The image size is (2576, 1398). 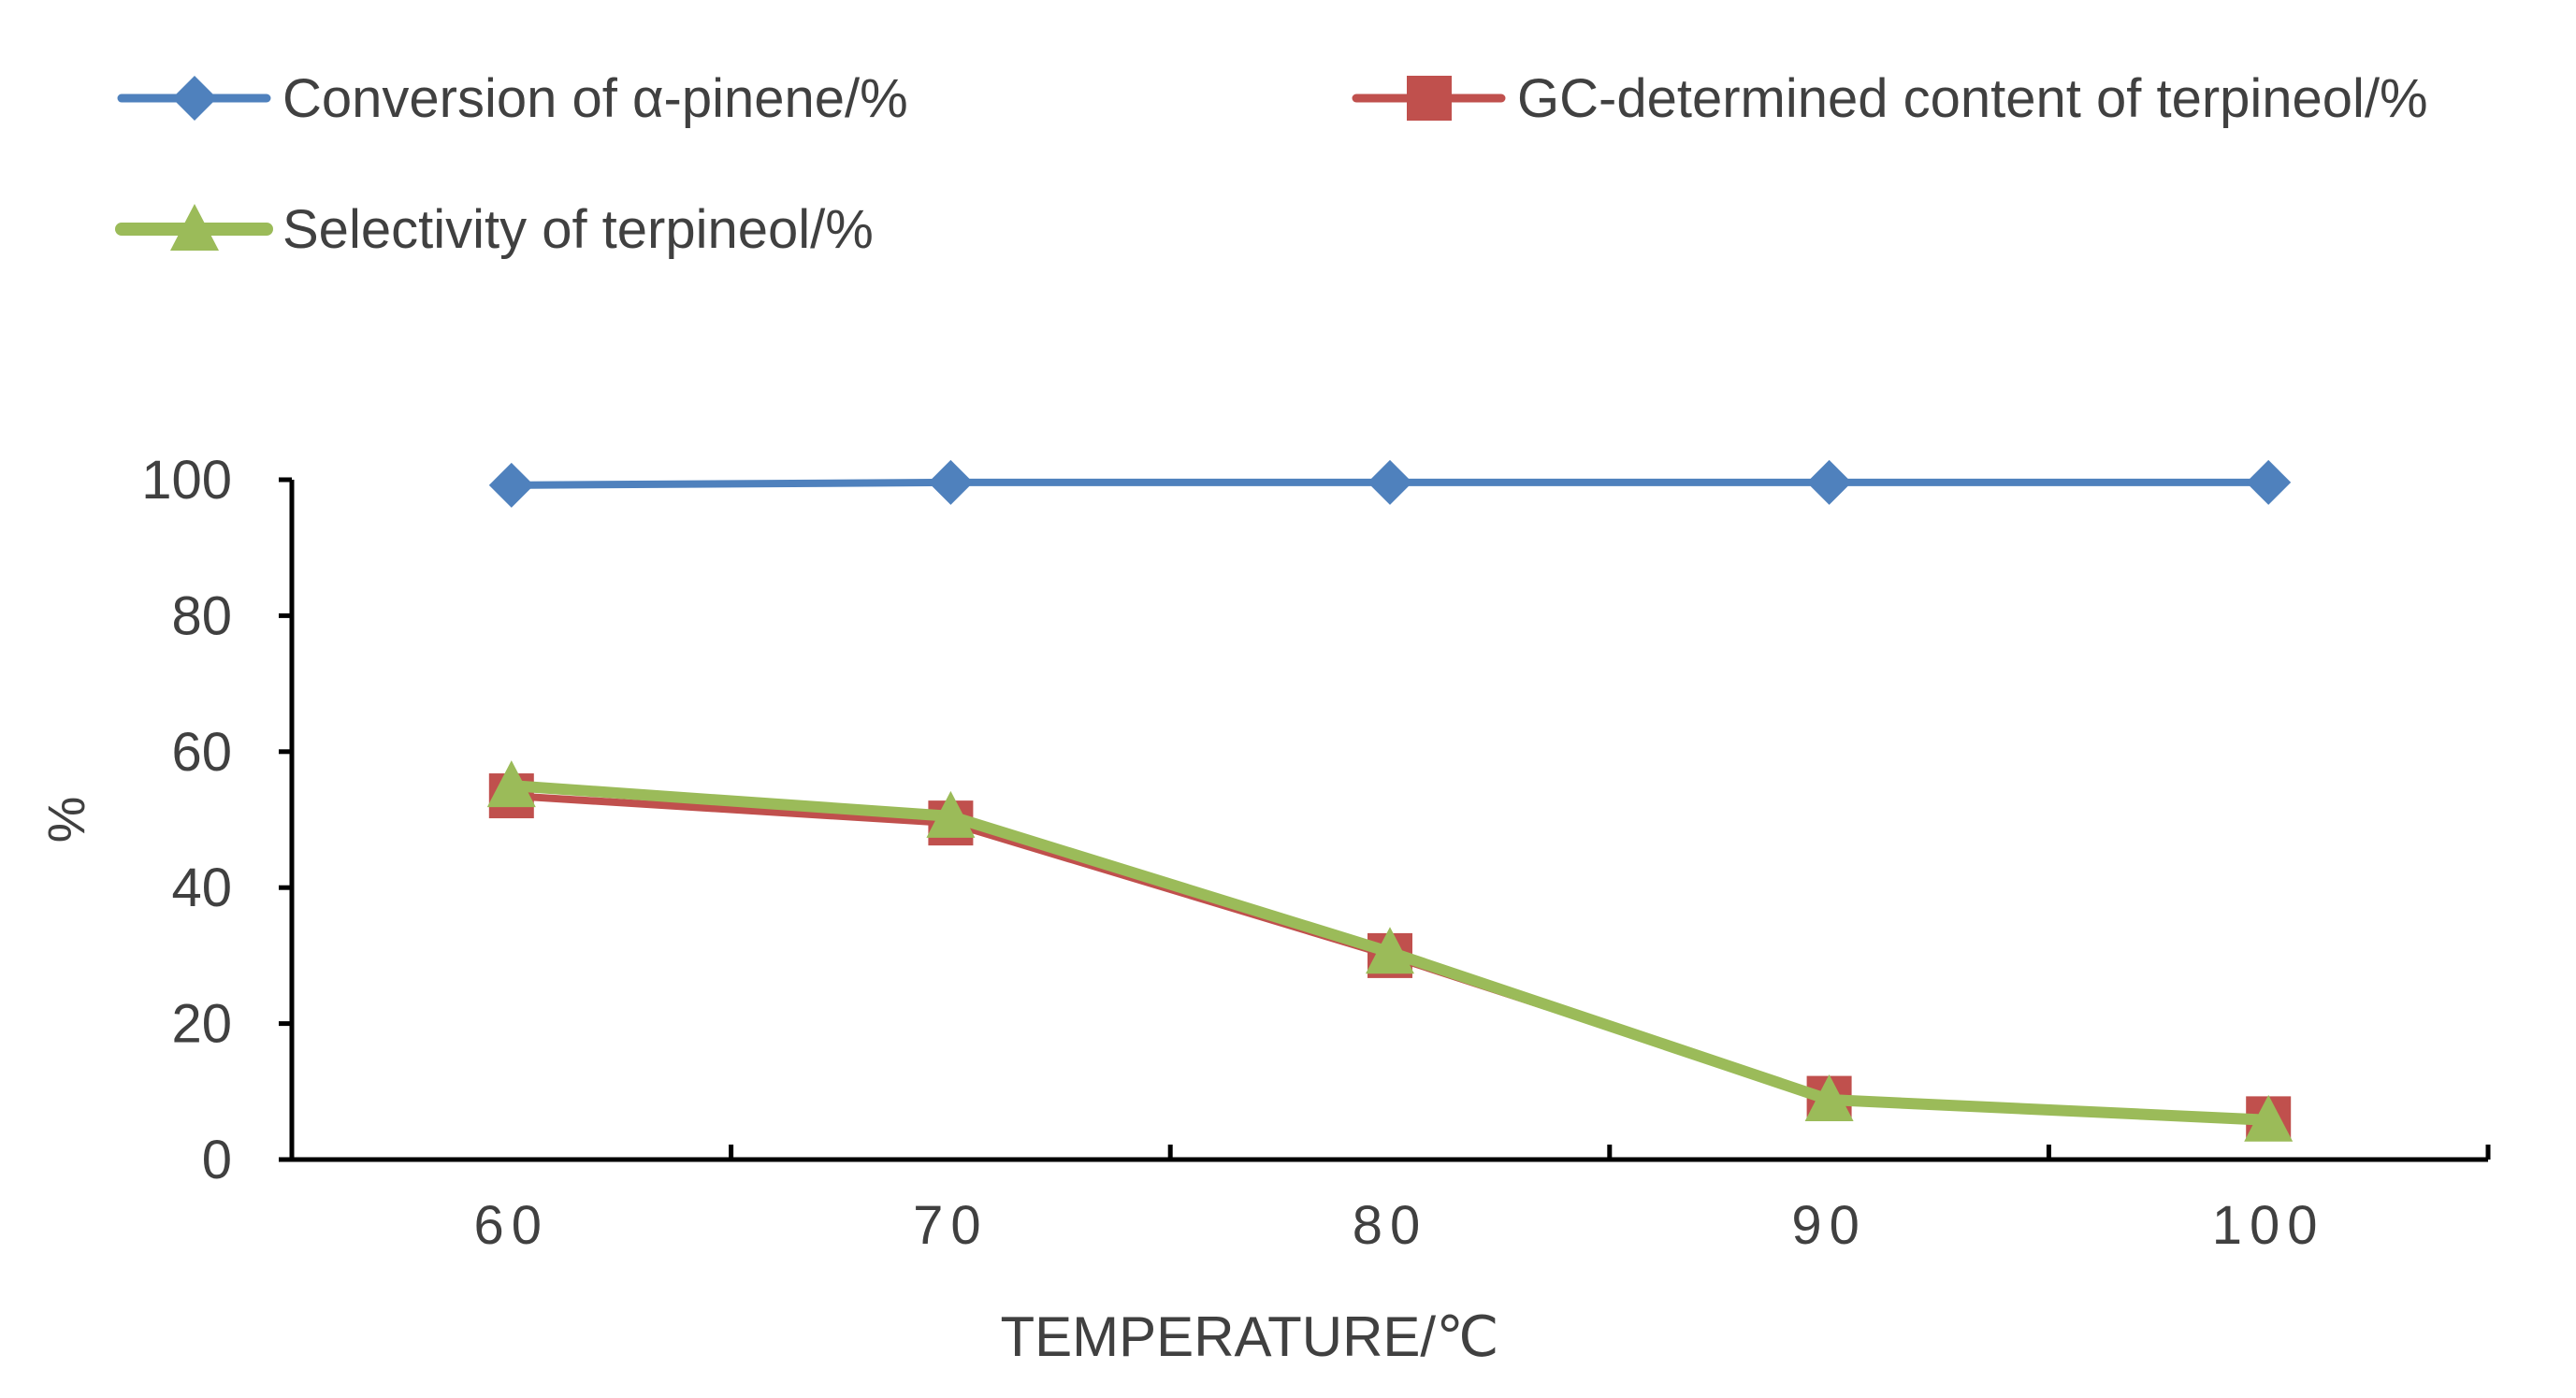 What do you see at coordinates (65, 820) in the screenshot?
I see `y-axis-label: %` at bounding box center [65, 820].